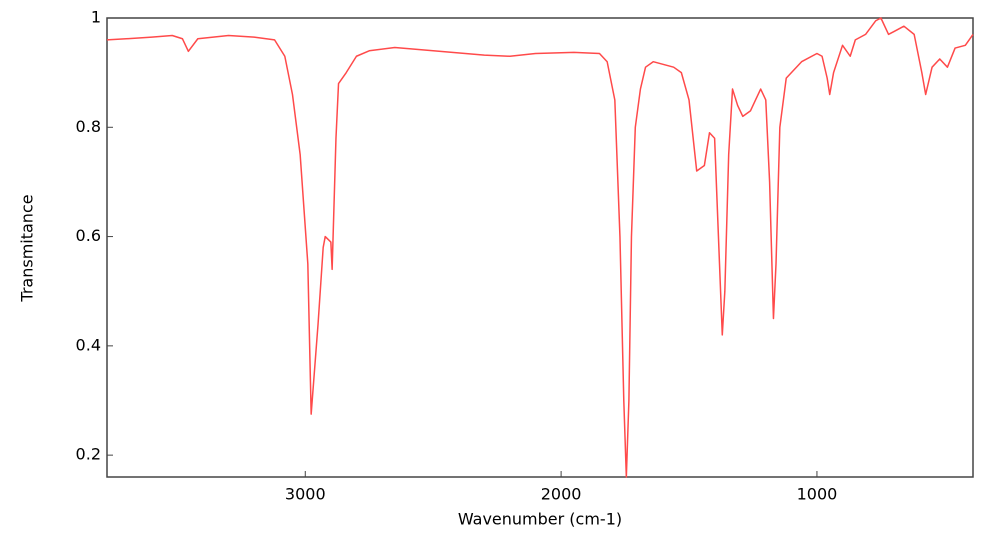 The width and height of the screenshot is (981, 540). I want to click on x-axis-label: Wavenumber (cm-1), so click(540, 519).